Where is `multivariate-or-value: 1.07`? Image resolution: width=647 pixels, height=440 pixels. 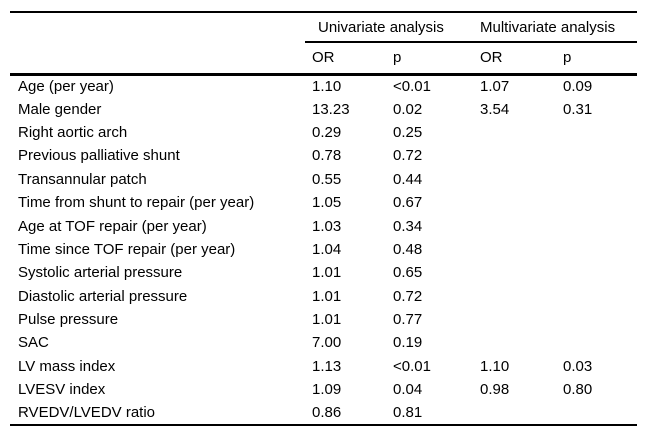
multivariate-or-value: 1.07 is located at coordinates (495, 86).